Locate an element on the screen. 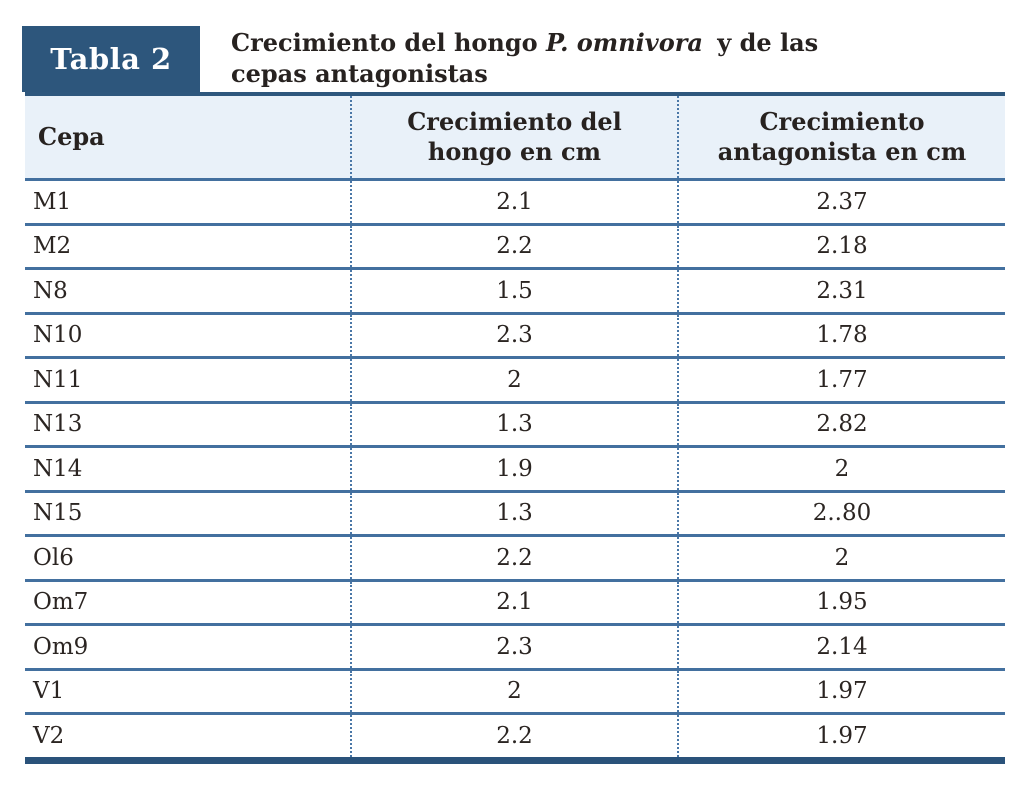 This screenshot has width=1029, height=796. table-row: Ol6 2.2 2 is located at coordinates (515, 557).